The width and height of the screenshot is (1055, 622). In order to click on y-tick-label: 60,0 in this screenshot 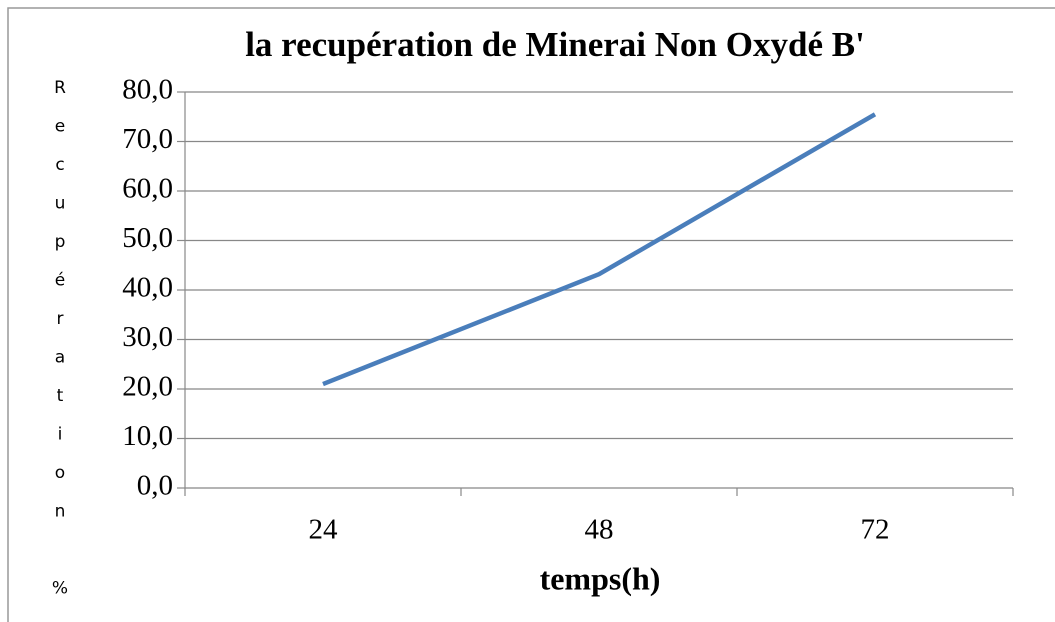, I will do `click(147, 189)`.